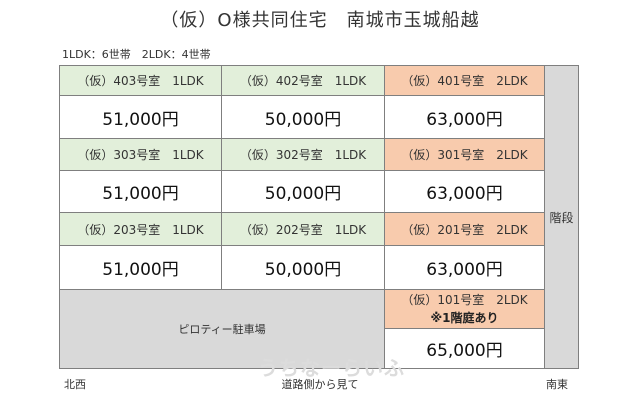  What do you see at coordinates (464, 117) in the screenshot?
I see `unit-401-price: 63,000円` at bounding box center [464, 117].